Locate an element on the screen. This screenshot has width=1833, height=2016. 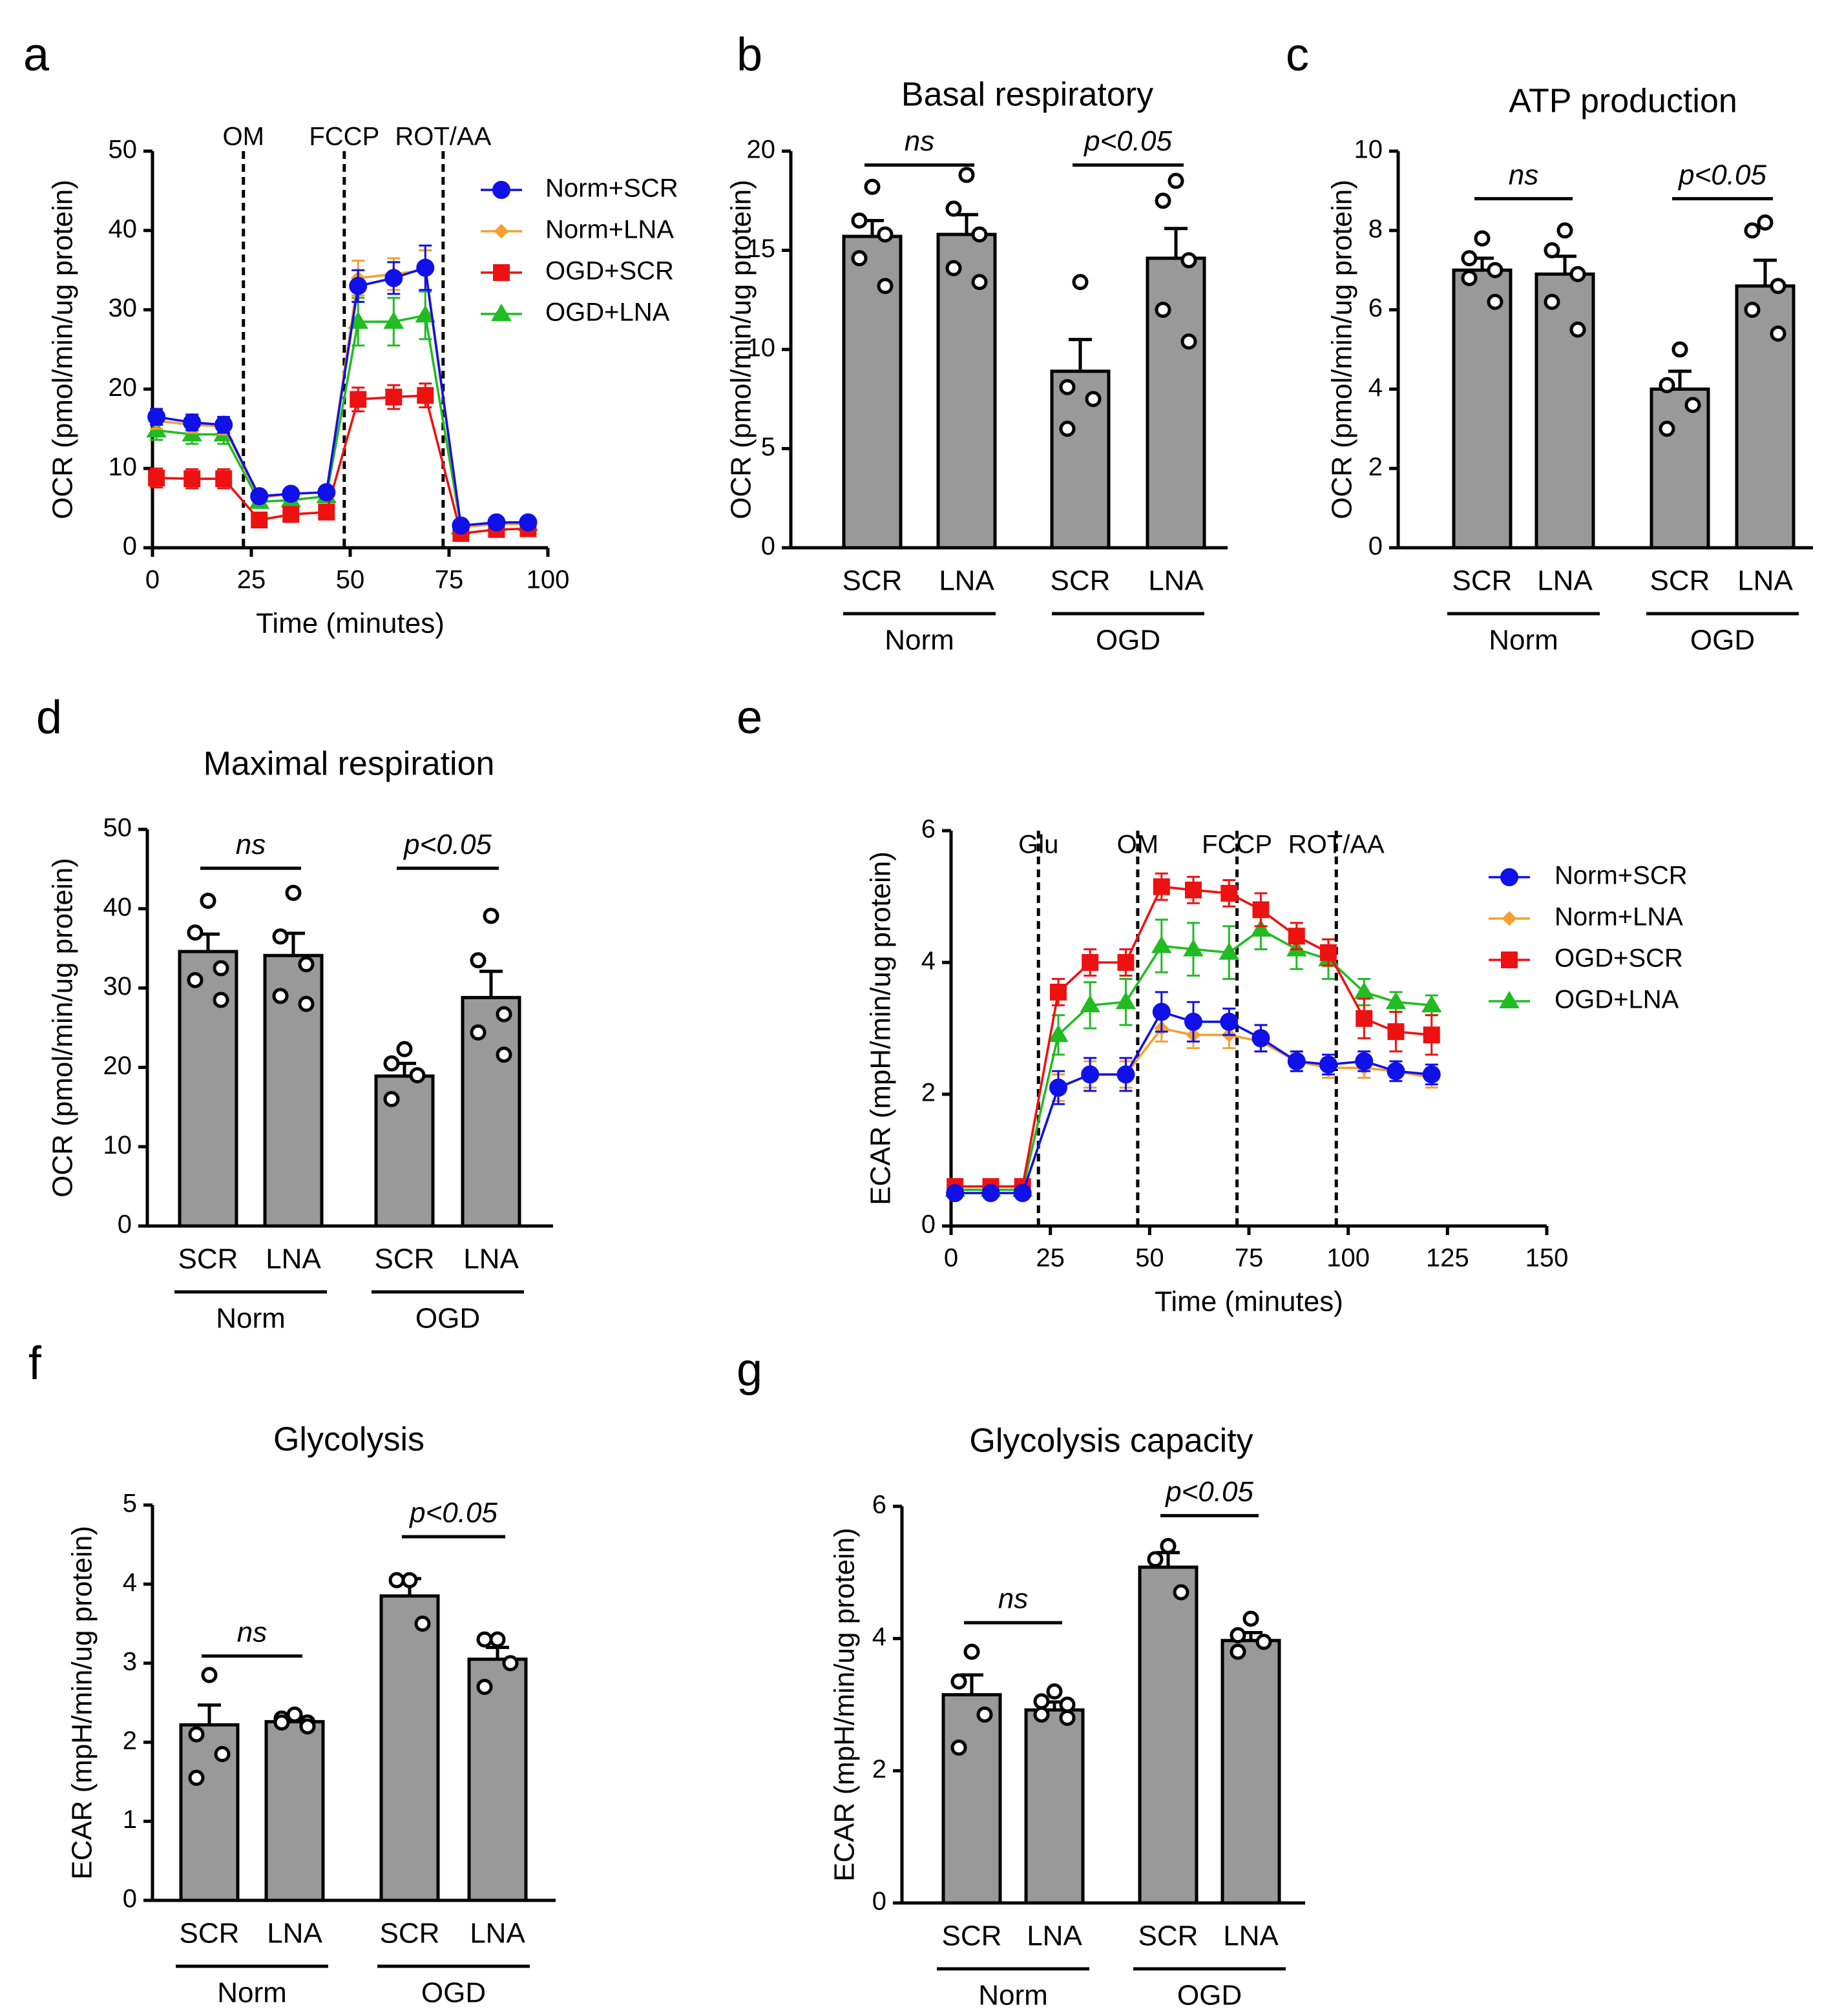
chart-title: Maximal respiration is located at coordinates (349, 764).